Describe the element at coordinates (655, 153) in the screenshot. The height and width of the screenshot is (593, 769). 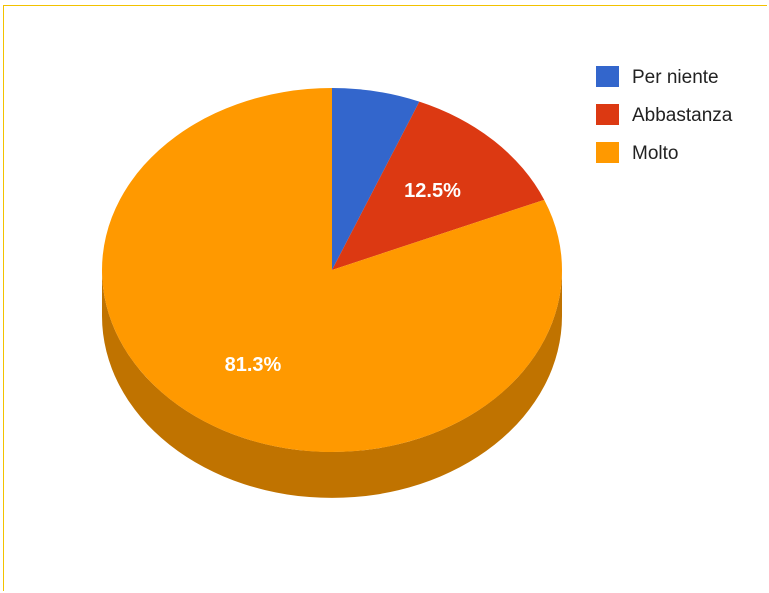
I see `legend-label-molto: Molto` at that location.